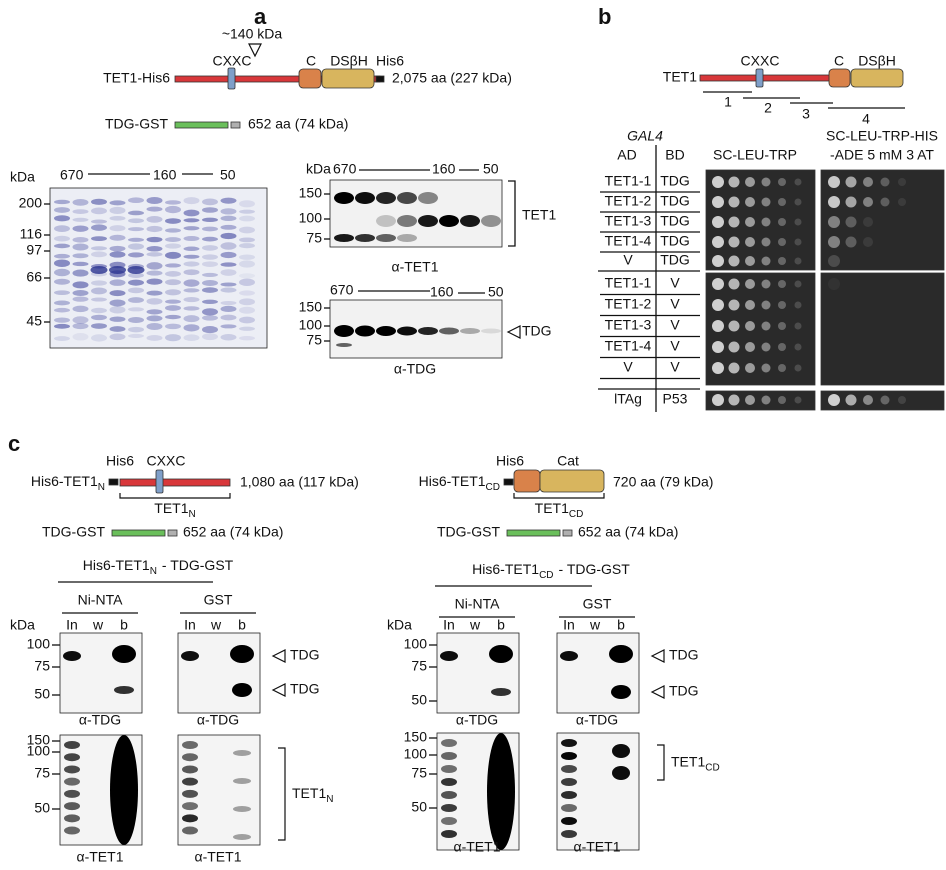 Image resolution: width=946 pixels, height=870 pixels. What do you see at coordinates (882, 155) in the screenshot?
I see `medium-label: -ADE 5 mM 3 AT` at bounding box center [882, 155].